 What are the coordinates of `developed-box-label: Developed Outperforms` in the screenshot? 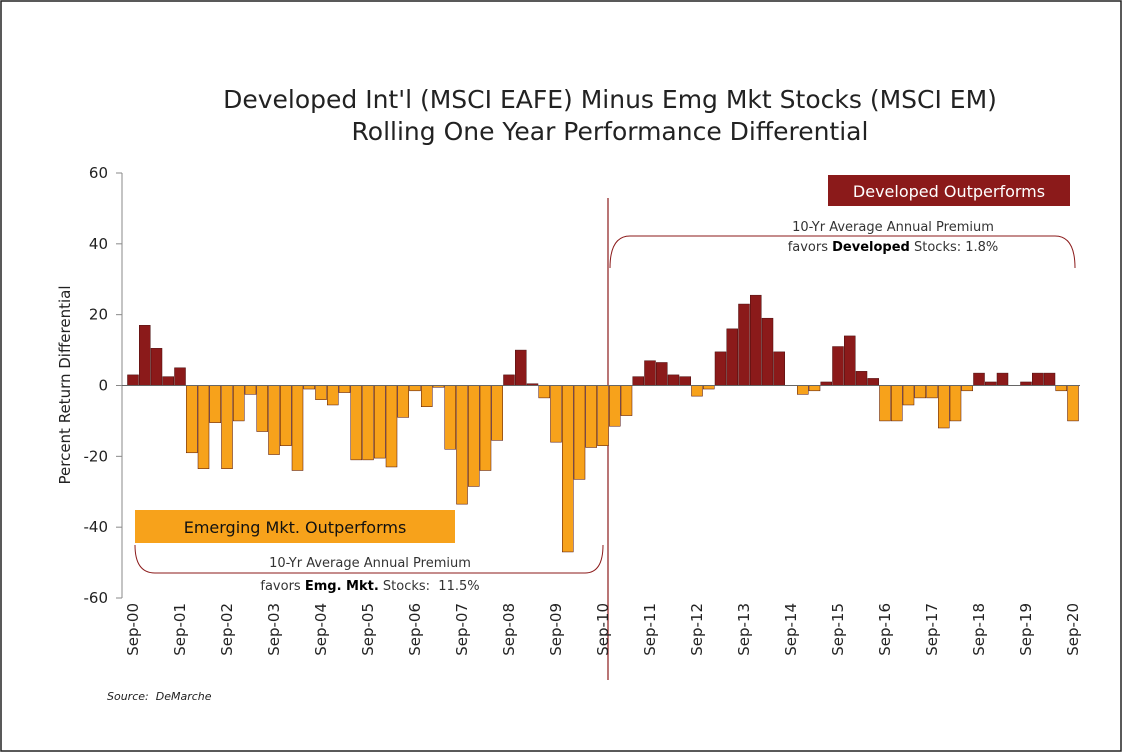 It's located at (949, 191).